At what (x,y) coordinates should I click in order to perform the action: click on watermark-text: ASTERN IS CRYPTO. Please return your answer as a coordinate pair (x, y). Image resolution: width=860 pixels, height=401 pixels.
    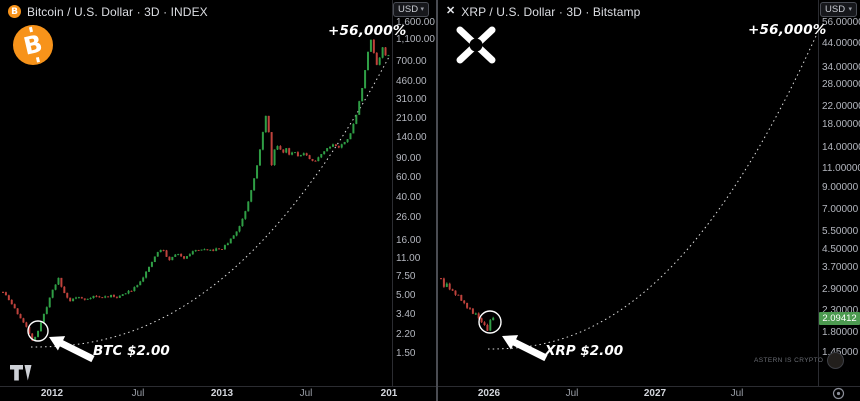
    Looking at the image, I should click on (789, 360).